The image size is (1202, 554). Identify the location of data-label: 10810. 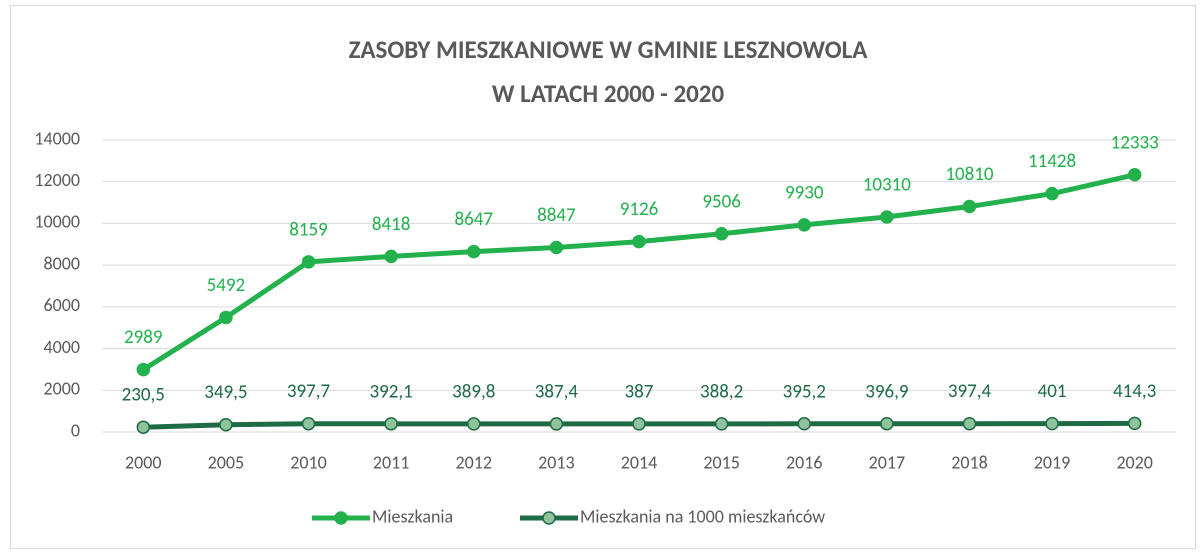
(969, 174).